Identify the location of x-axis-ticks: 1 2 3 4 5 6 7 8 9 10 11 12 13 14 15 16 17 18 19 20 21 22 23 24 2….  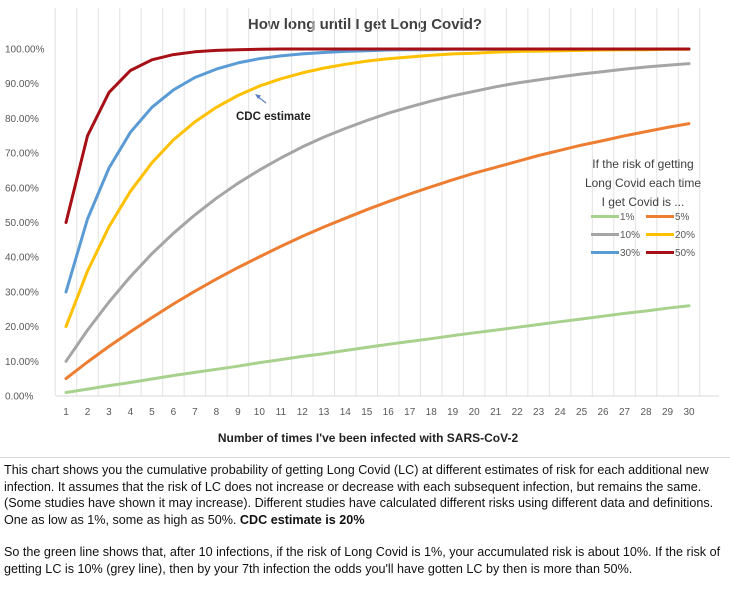
(379, 412).